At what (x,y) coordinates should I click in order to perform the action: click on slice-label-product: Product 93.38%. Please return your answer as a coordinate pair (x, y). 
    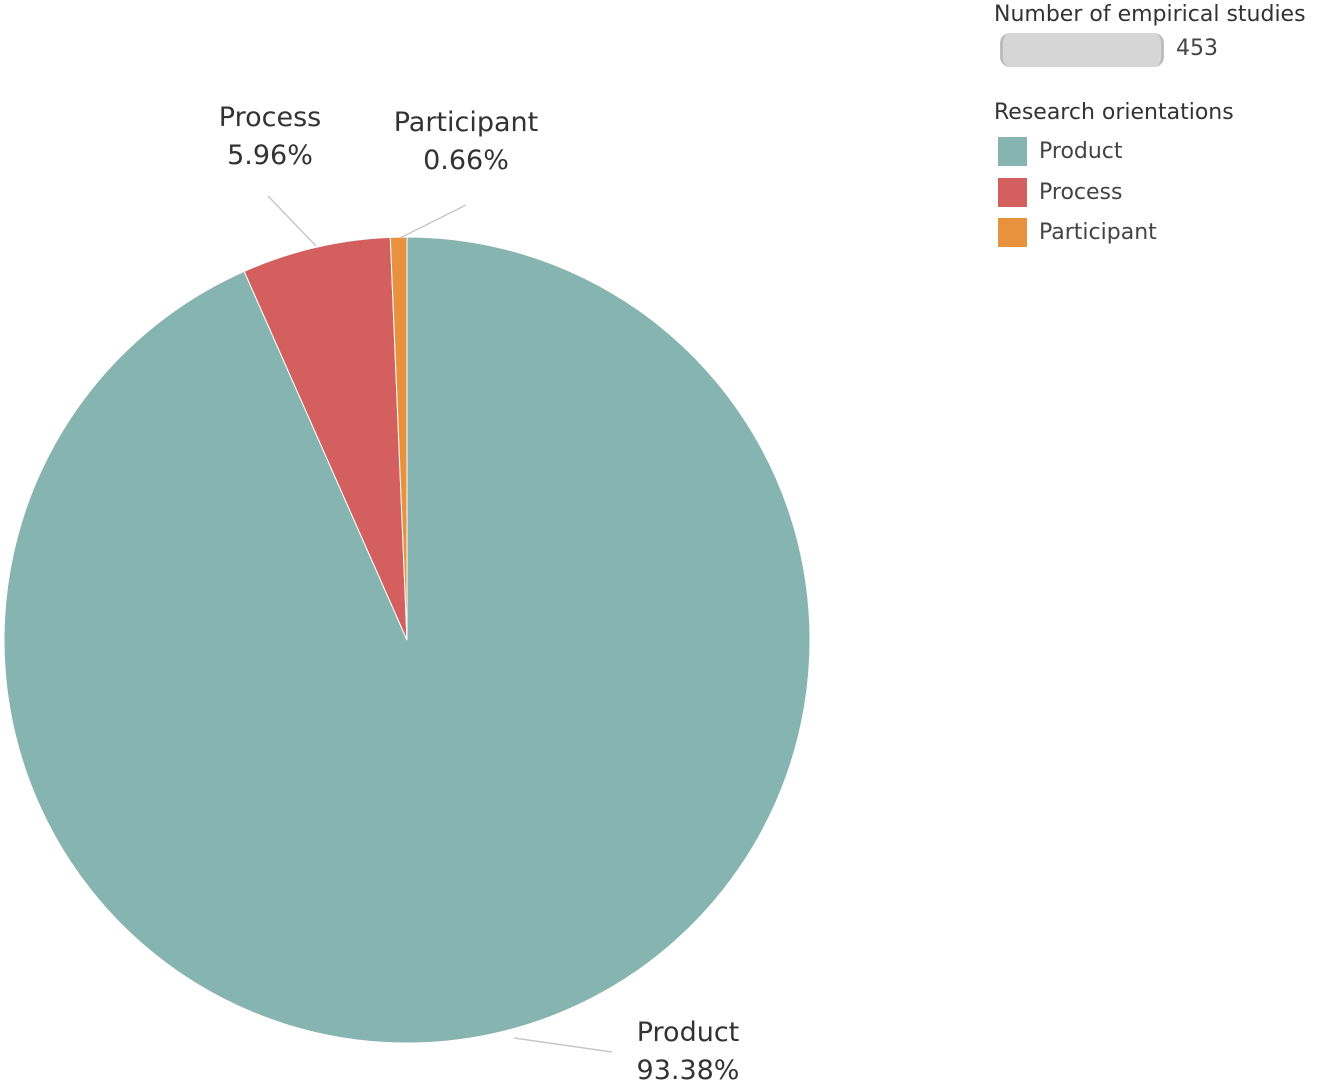
    Looking at the image, I should click on (688, 1052).